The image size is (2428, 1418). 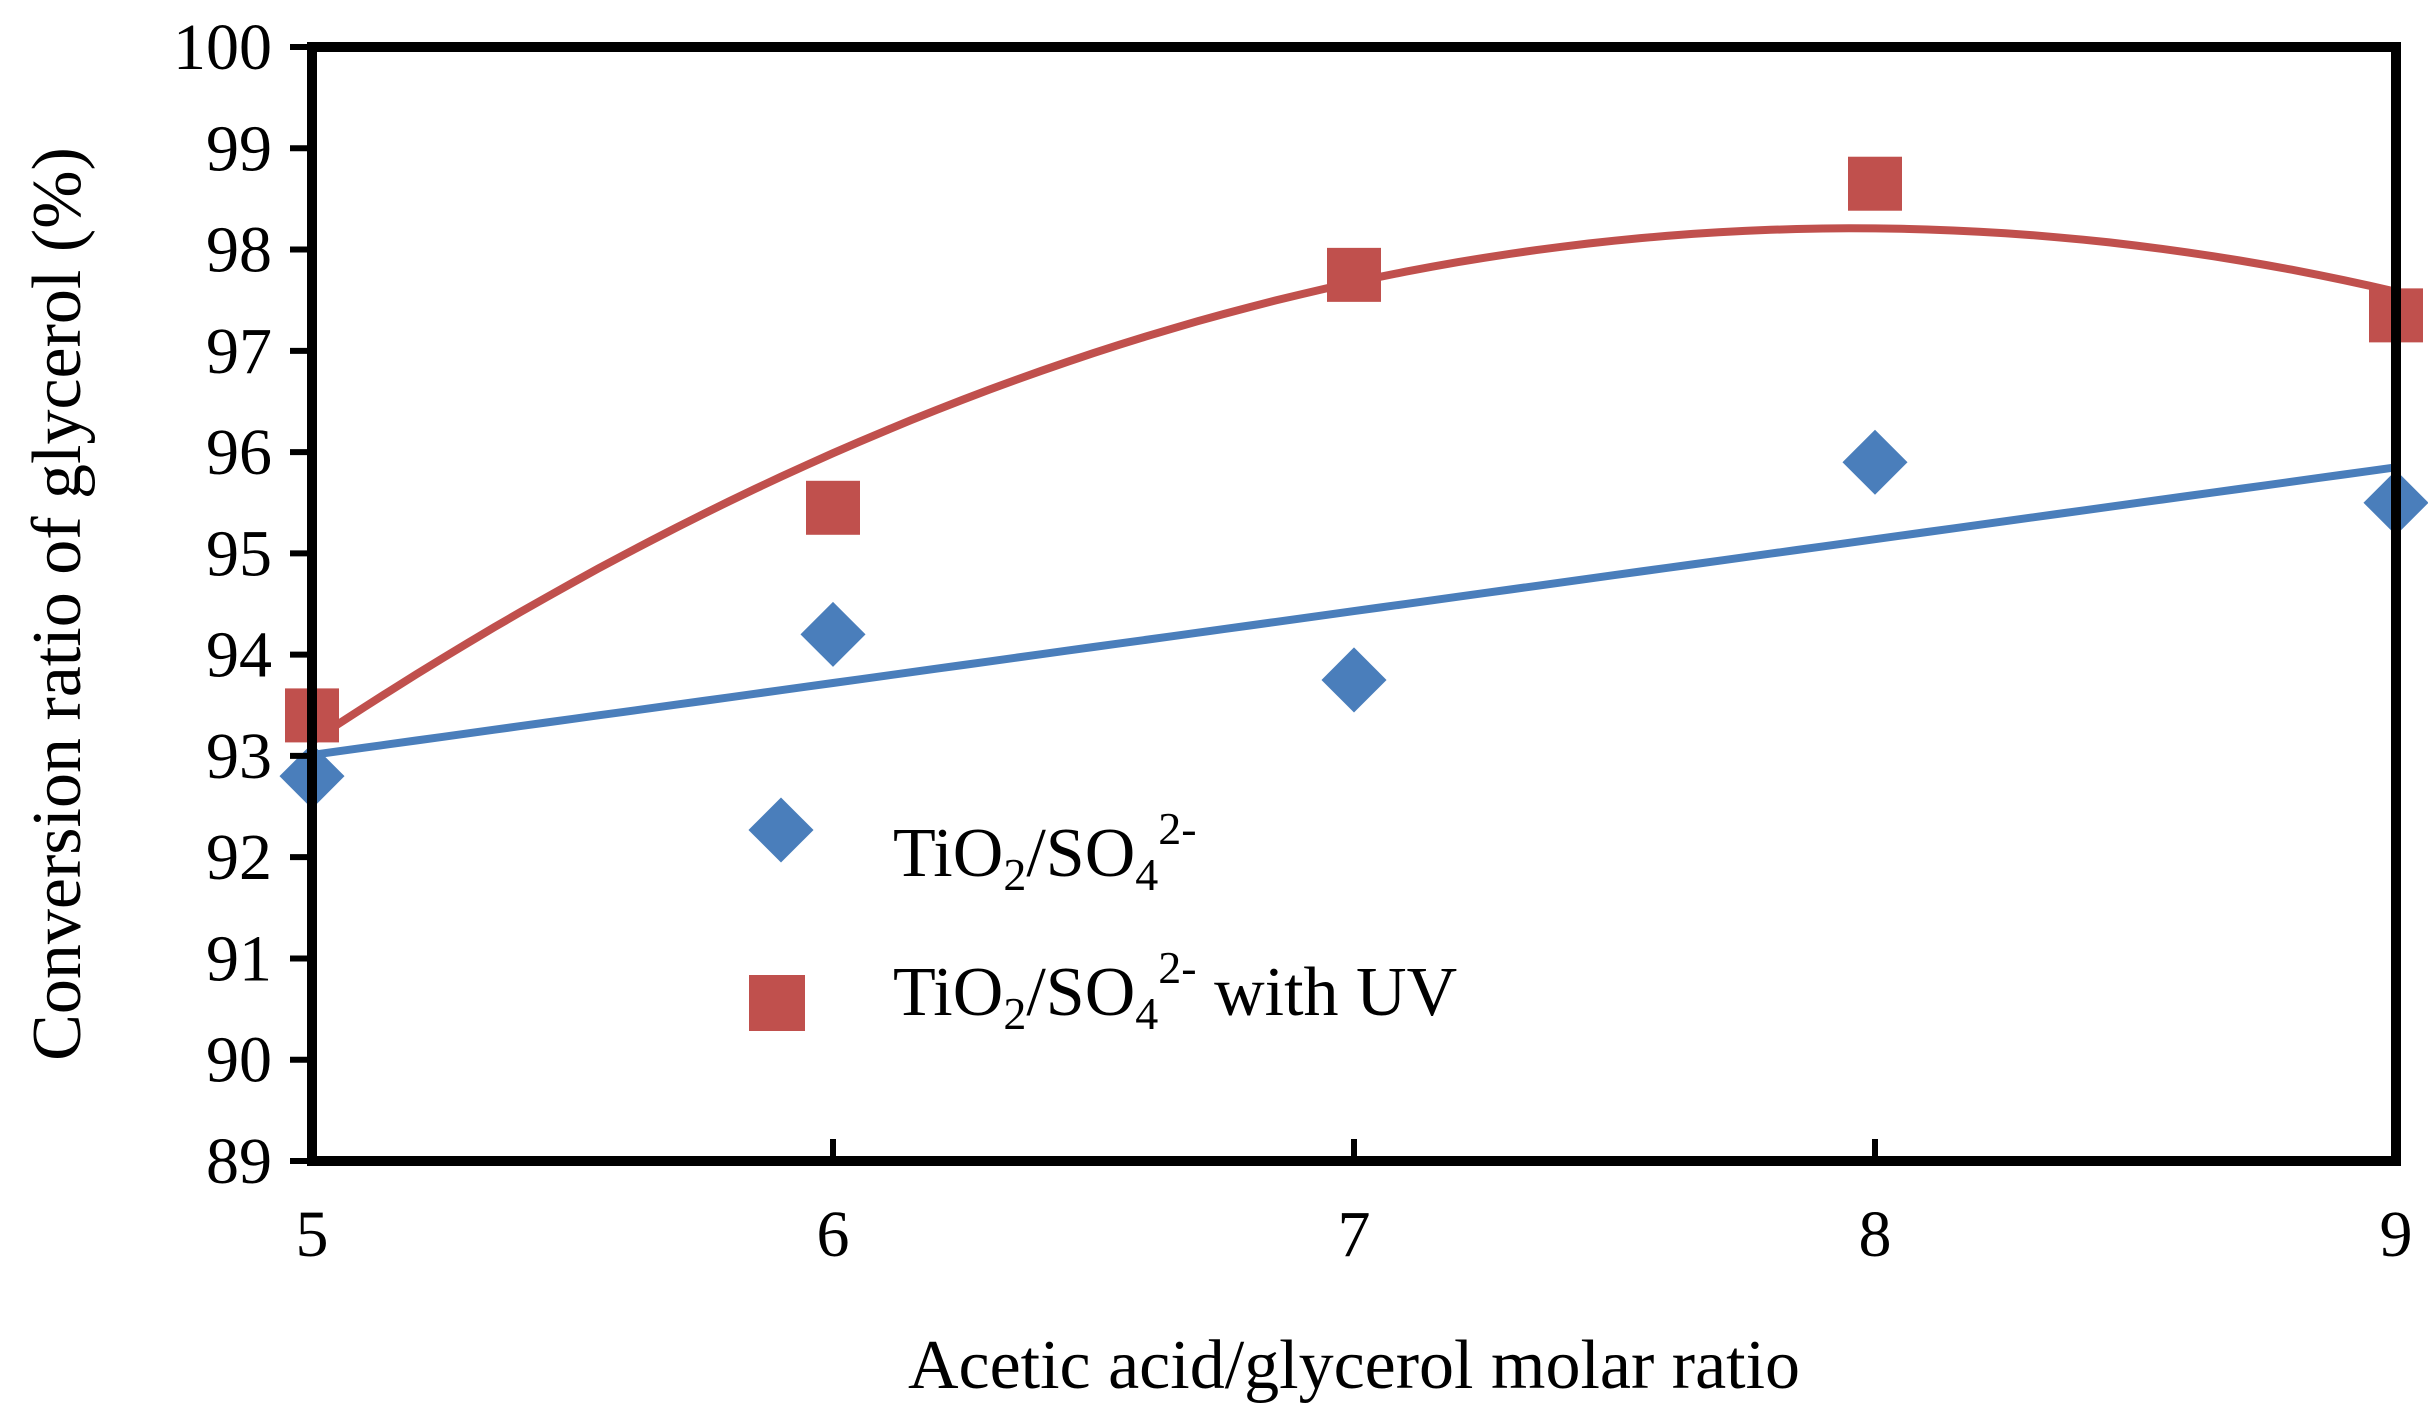 What do you see at coordinates (1354, 1365) in the screenshot?
I see `x-axis-title: Acetic acid/glycerol molar ratio` at bounding box center [1354, 1365].